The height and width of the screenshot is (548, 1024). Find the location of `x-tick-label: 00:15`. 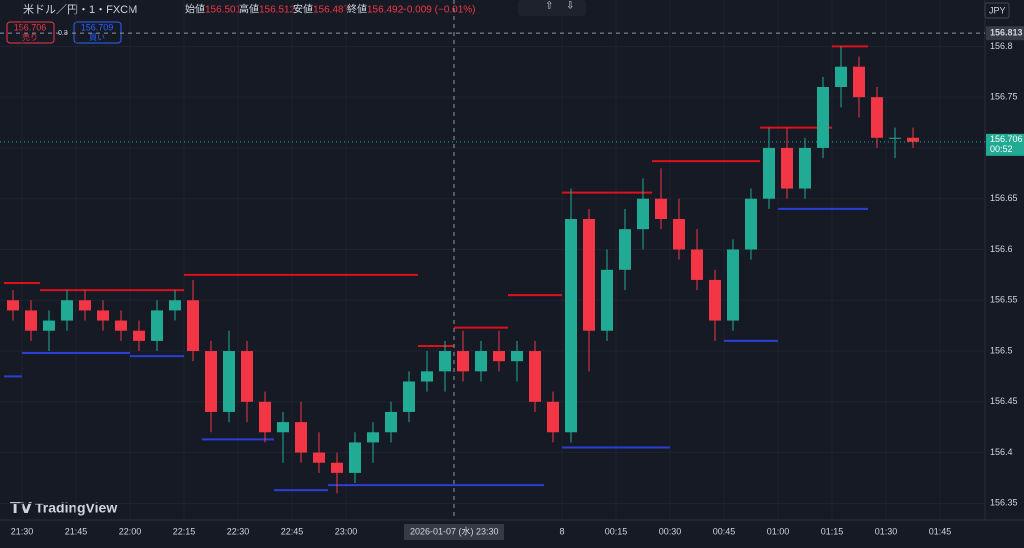

x-tick-label: 00:15 is located at coordinates (616, 531).